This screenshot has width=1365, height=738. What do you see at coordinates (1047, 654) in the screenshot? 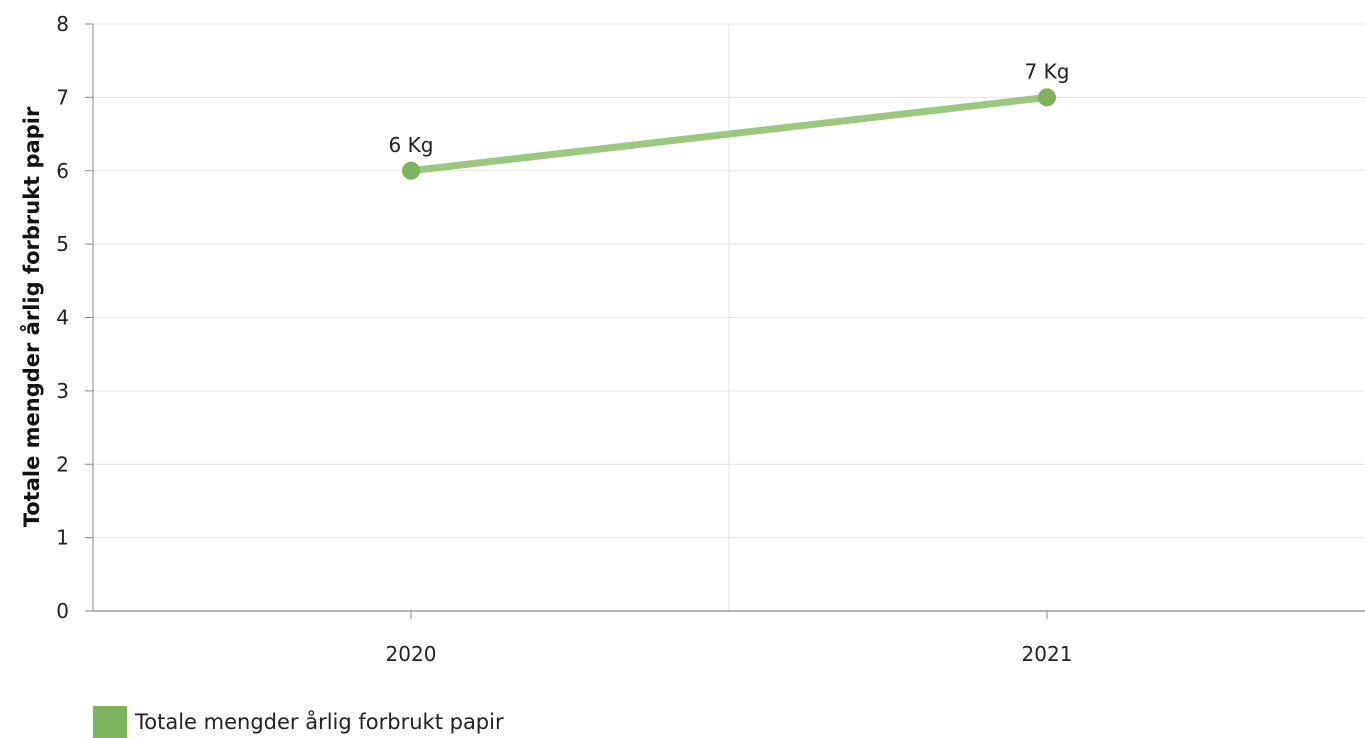
I see `x-tick-label: 2021` at bounding box center [1047, 654].